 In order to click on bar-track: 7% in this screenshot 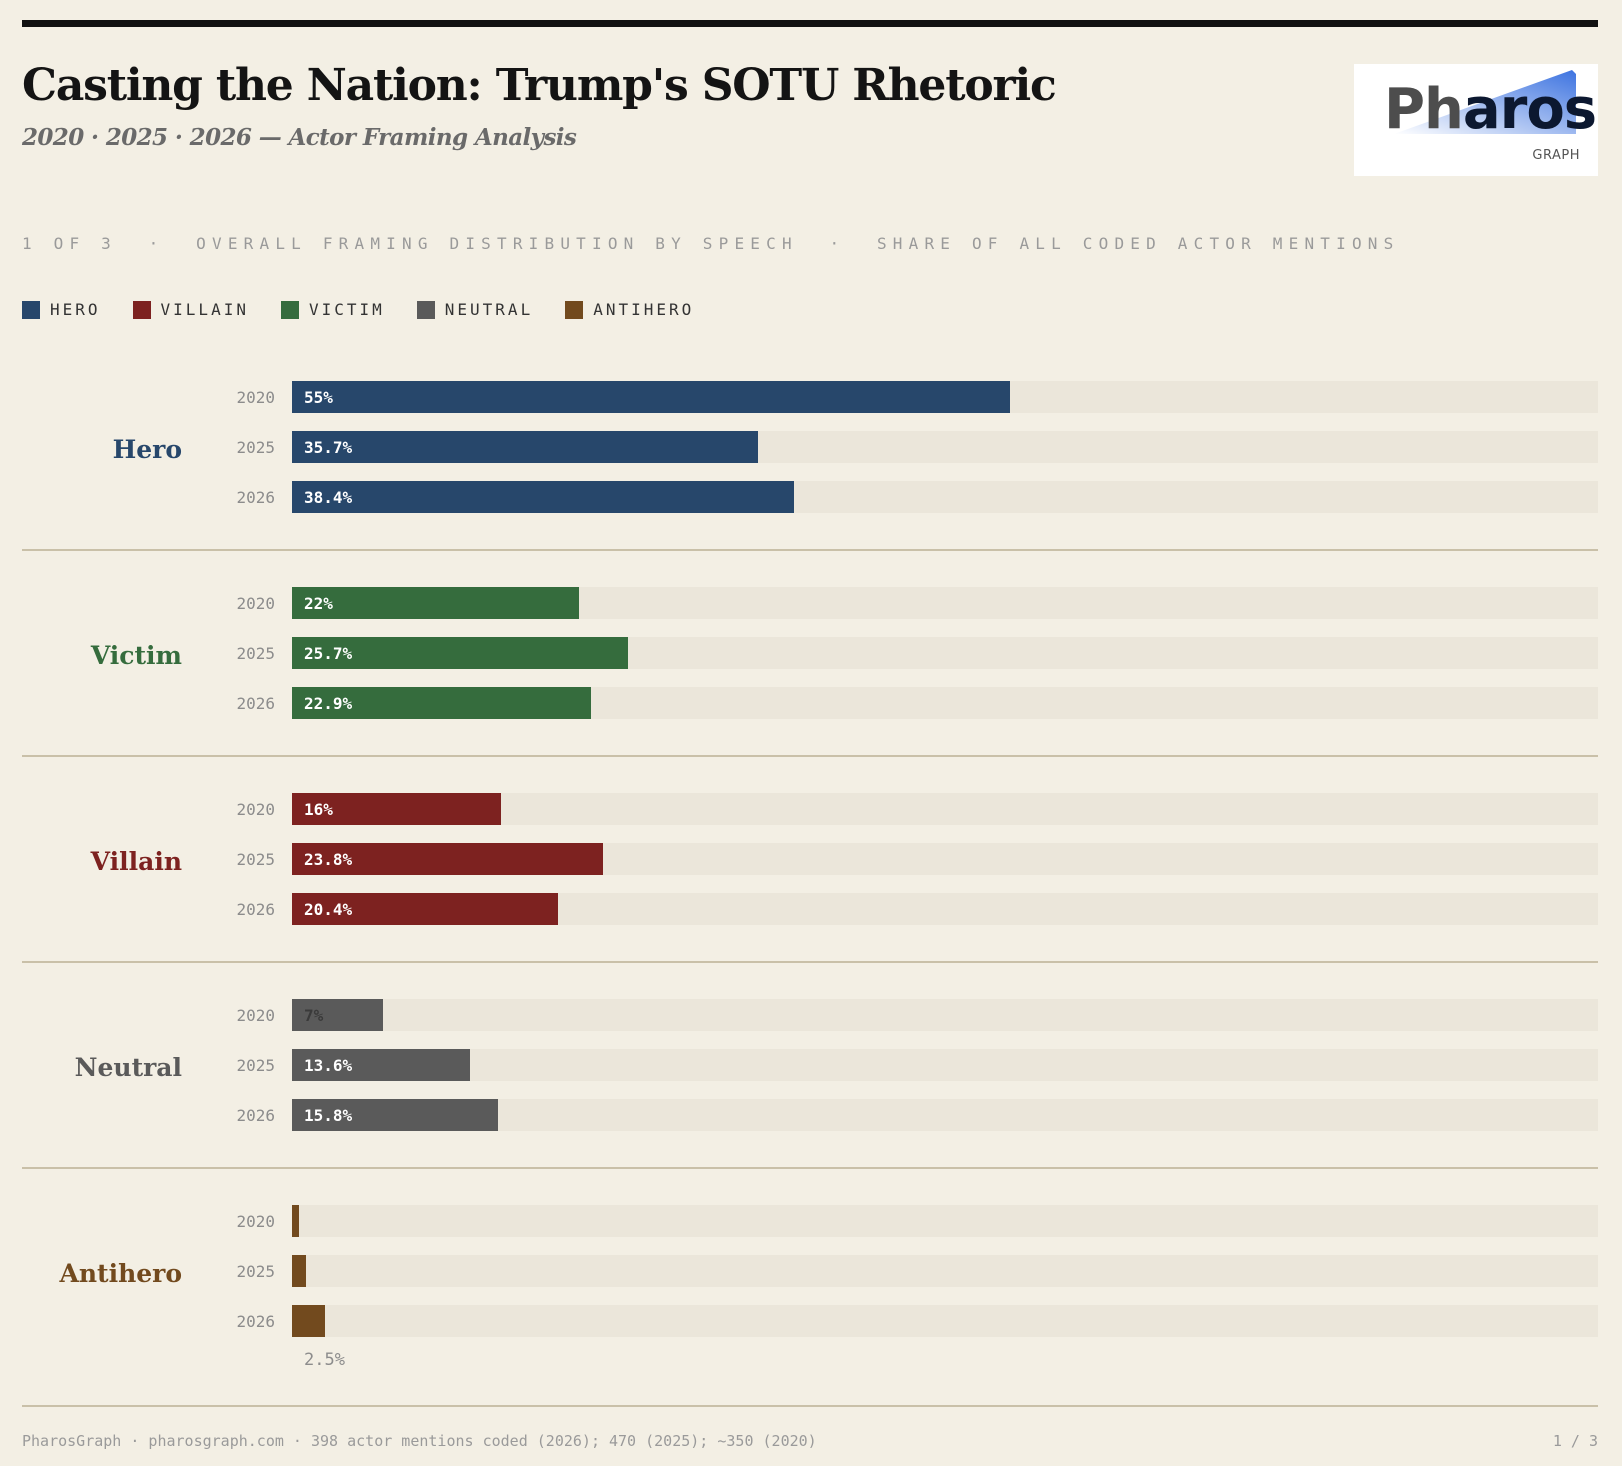, I will do `click(945, 1015)`.